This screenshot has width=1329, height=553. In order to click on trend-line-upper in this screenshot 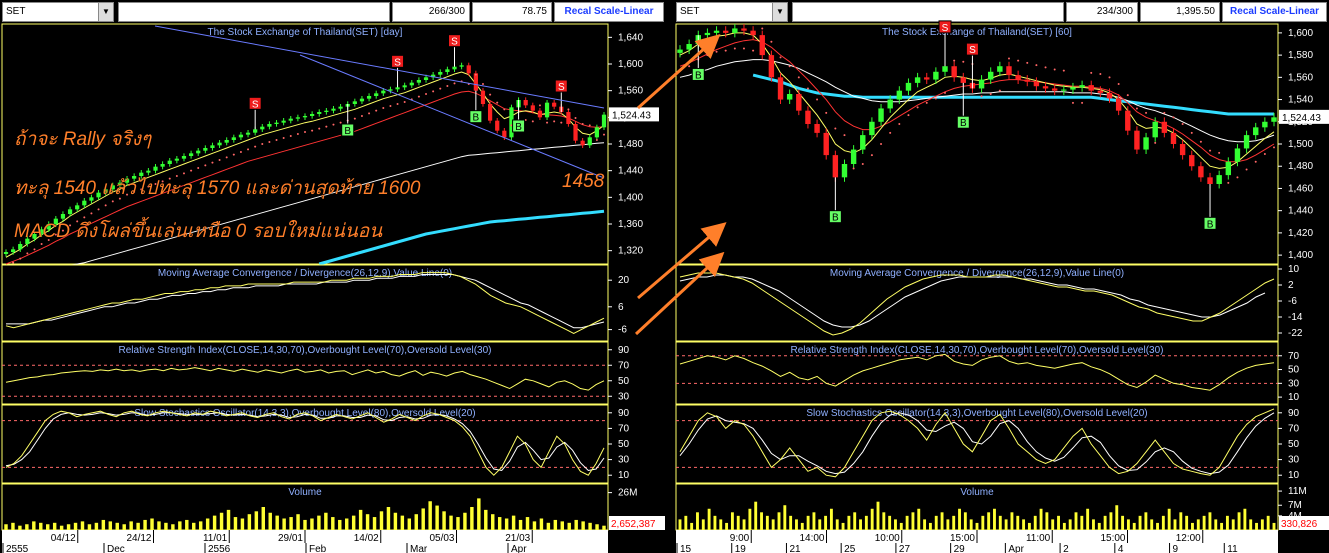, I will do `click(379, 67)`.